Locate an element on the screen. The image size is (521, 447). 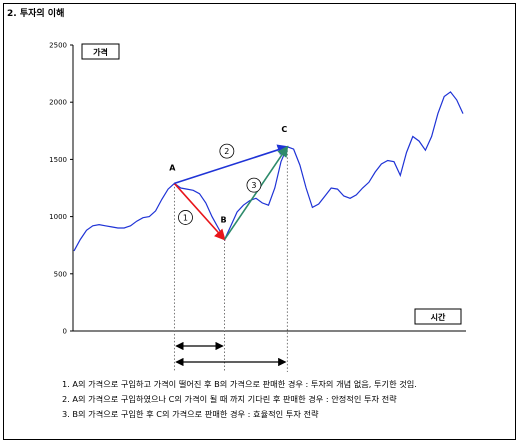
xlabel-box: 시간 is located at coordinates (438, 316).